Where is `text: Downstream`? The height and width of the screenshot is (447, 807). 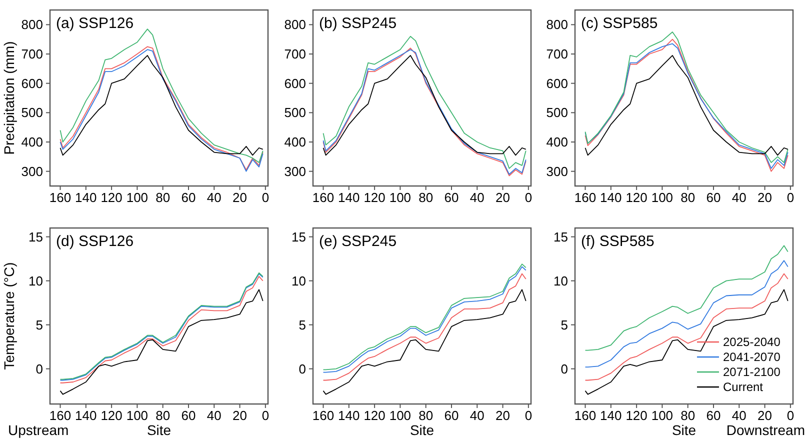 text: Downstream is located at coordinates (765, 430).